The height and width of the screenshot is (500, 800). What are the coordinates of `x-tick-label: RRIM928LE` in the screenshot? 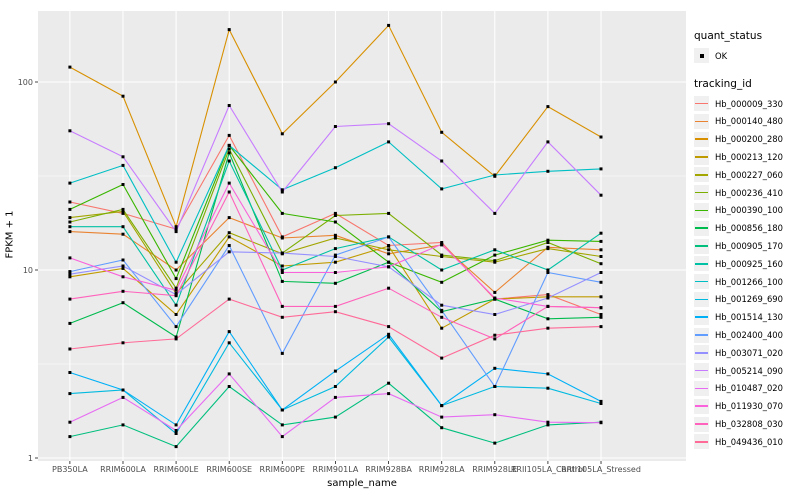 It's located at (494, 469).